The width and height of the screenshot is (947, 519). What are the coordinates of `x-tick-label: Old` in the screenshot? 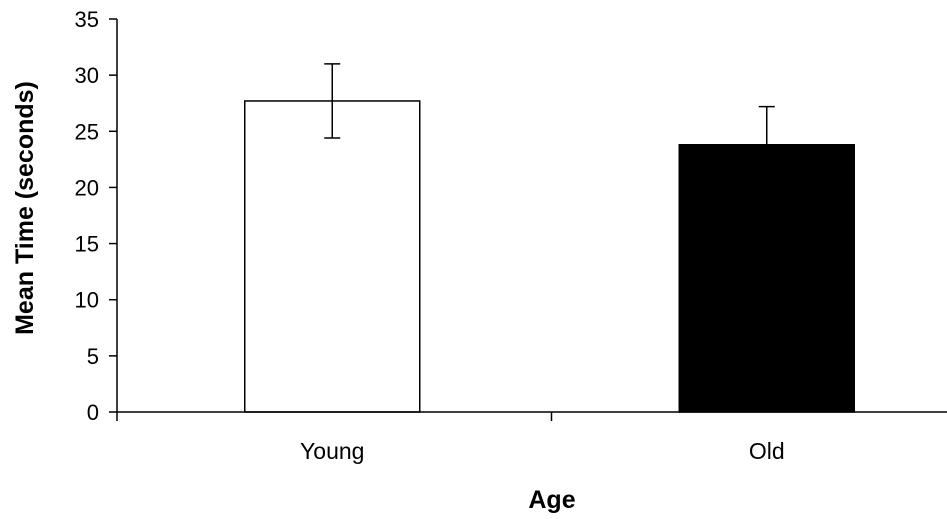 It's located at (767, 451).